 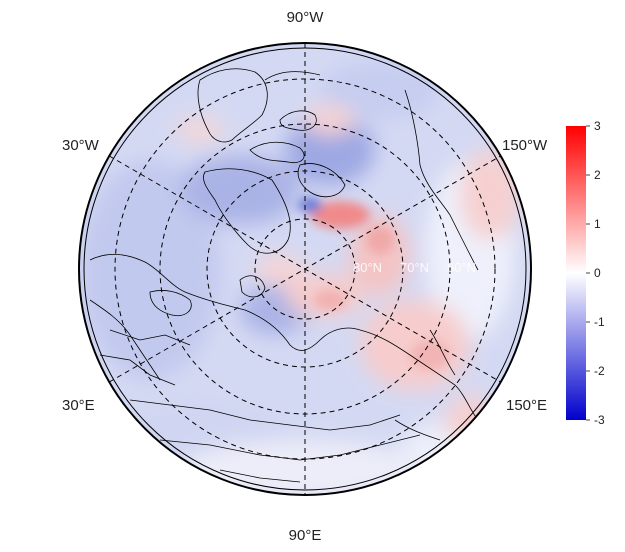 I want to click on colorbar-gradient, so click(x=576, y=273).